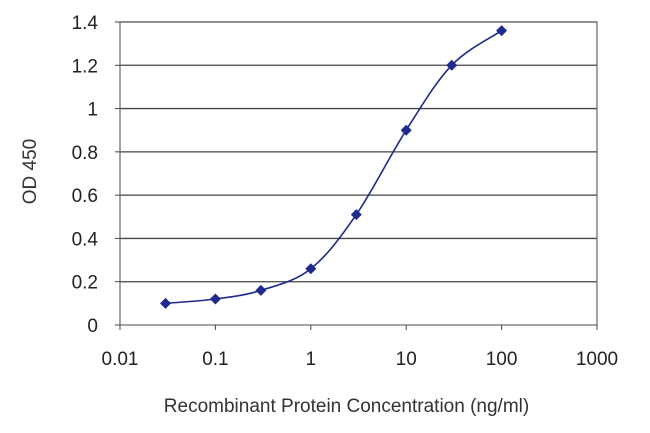  I want to click on x-tick-label: 1000, so click(597, 359).